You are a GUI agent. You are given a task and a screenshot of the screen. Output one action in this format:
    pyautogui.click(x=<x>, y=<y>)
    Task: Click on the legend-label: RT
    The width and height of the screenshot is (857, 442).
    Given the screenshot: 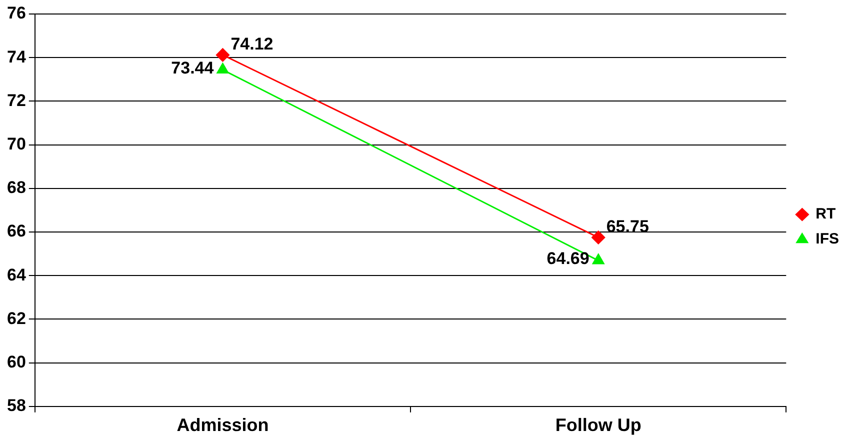 What is the action you would take?
    pyautogui.click(x=826, y=214)
    